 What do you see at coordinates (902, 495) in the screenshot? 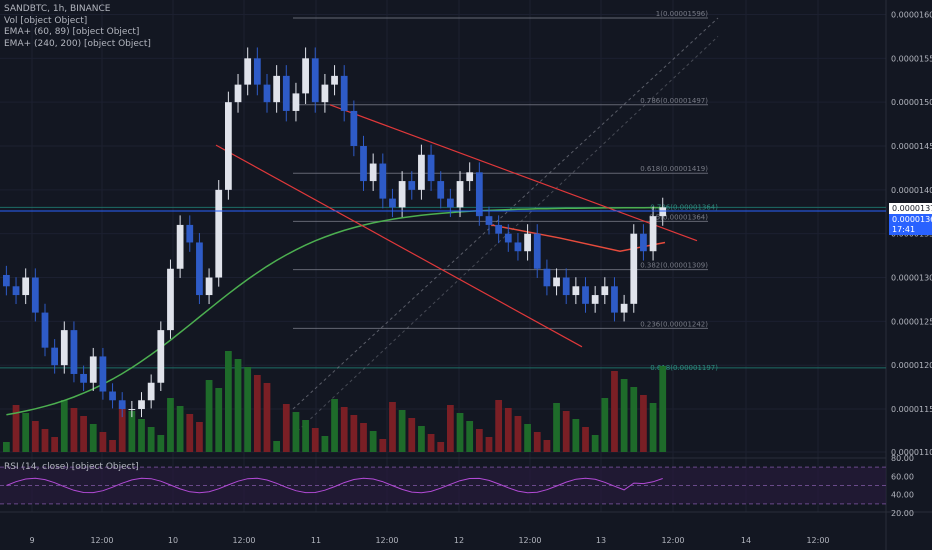
I see `rsi-axis-tick-label: 40.00` at bounding box center [902, 495].